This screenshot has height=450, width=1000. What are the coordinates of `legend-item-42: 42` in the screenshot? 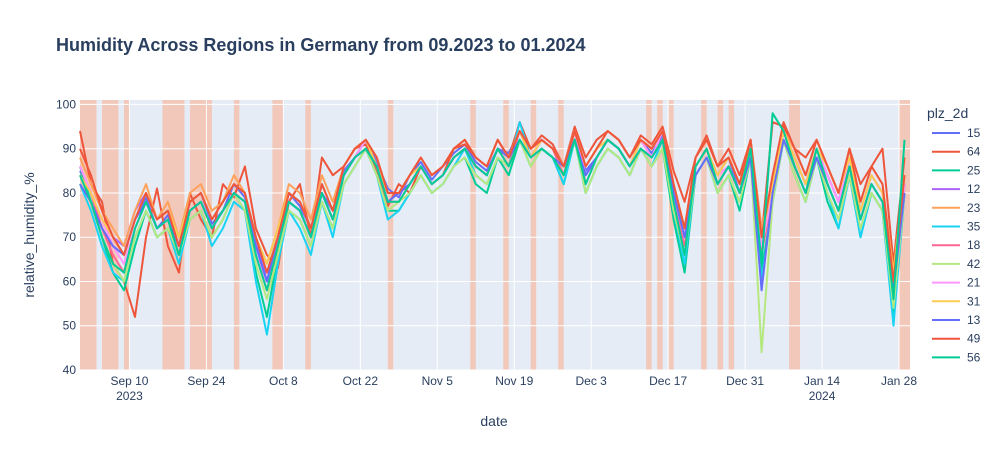 It's located at (956, 264).